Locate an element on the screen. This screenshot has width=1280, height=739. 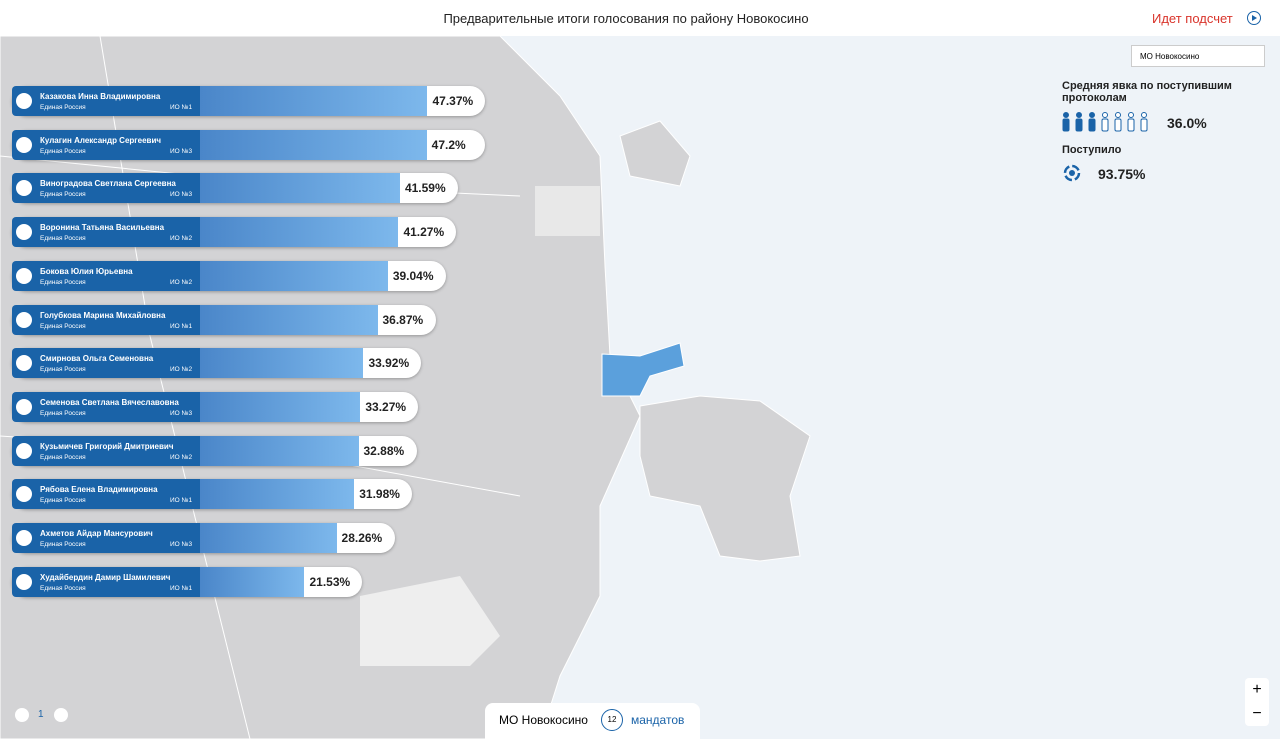
percent-label: 32.88% is located at coordinates (384, 450).